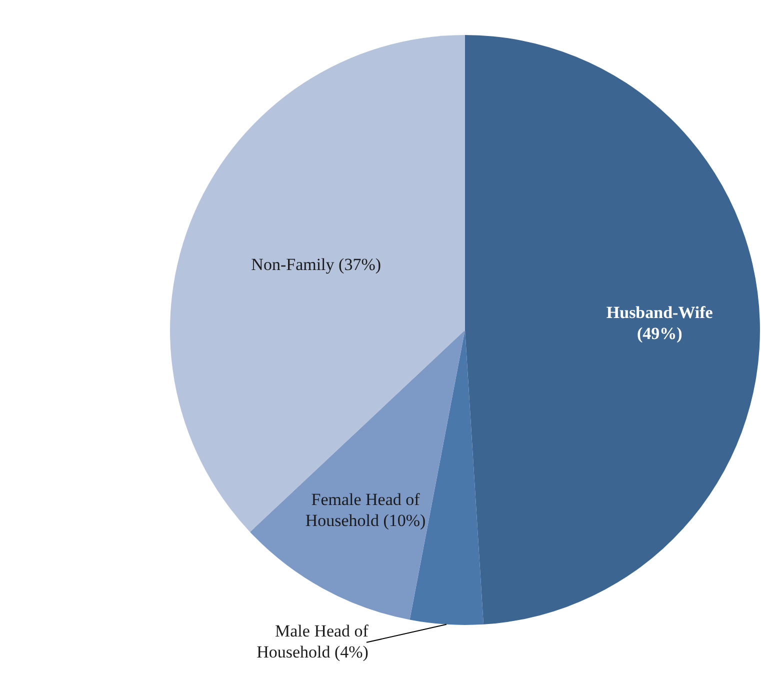 The image size is (761, 677). I want to click on slice-label: Male Head of Household (4%), so click(312, 641).